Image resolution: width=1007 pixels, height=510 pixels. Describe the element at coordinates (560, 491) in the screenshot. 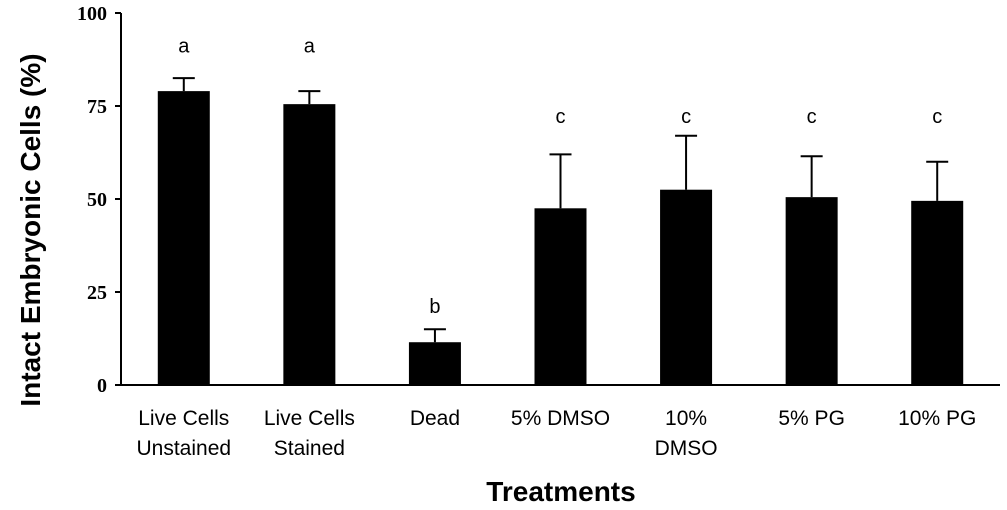

I see `x-axis-title: Treatments` at that location.